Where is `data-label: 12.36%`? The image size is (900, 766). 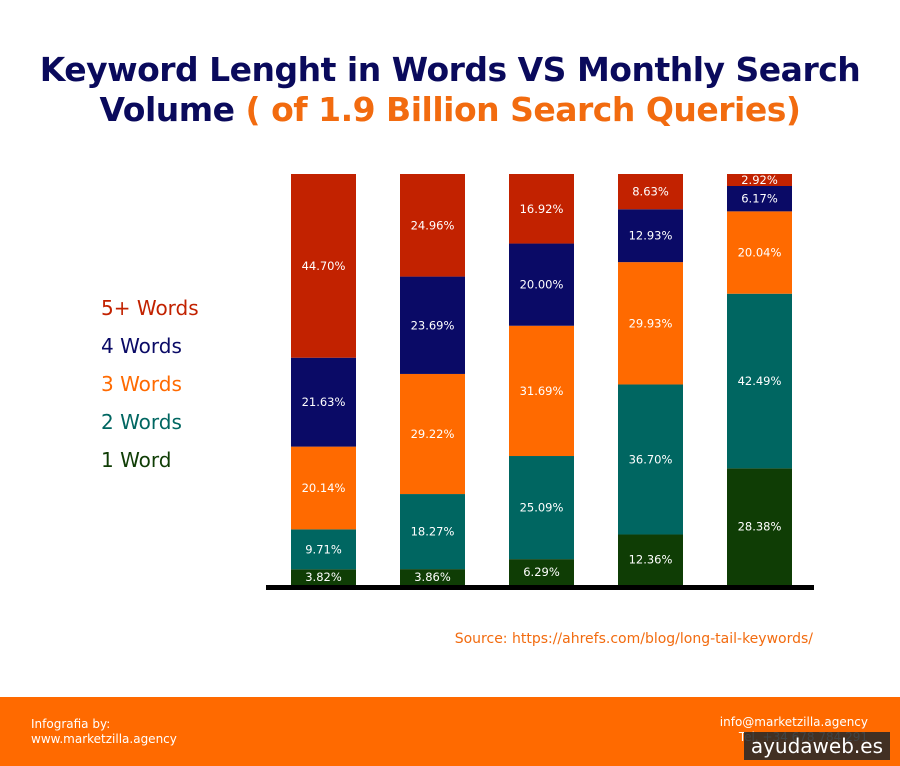 data-label: 12.36% is located at coordinates (651, 560).